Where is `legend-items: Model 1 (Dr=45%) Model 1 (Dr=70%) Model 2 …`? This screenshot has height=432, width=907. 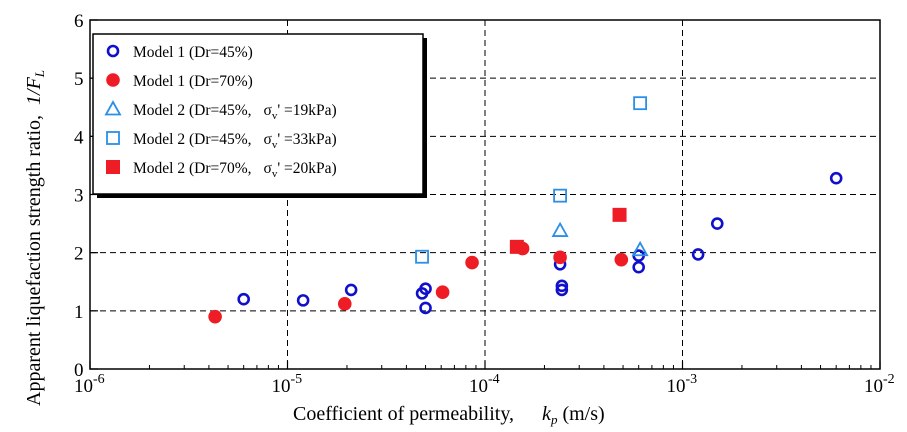
legend-items: Model 1 (Dr=45%) Model 1 (Dr=70%) Model 2 … is located at coordinates (220, 112).